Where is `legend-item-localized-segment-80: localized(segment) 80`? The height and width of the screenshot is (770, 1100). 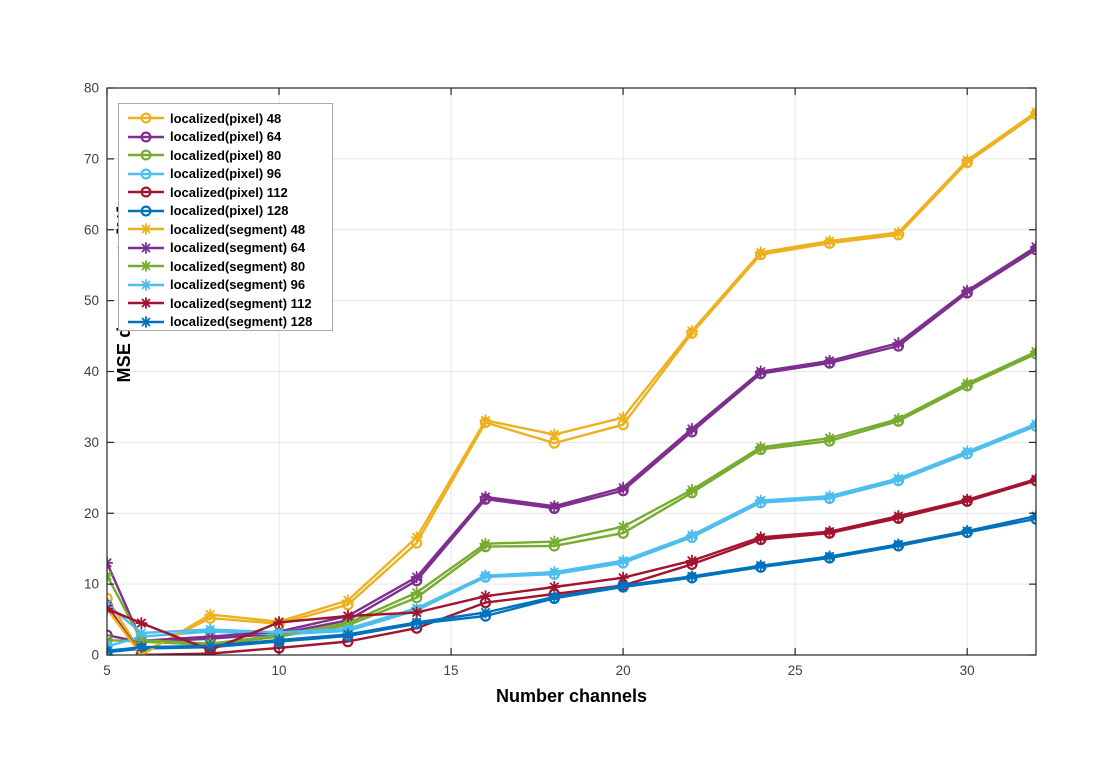
legend-item-localized-segment-80: localized(segment) 80 is located at coordinates (229, 266).